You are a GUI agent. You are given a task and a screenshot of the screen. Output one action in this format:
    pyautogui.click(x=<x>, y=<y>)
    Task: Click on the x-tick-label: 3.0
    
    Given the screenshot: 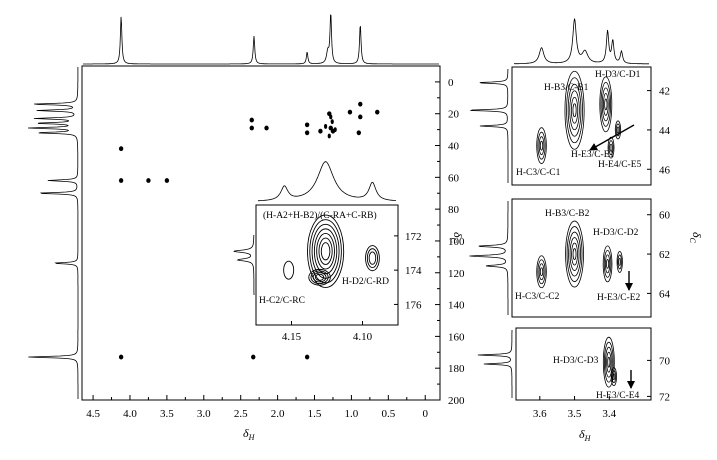 What is the action you would take?
    pyautogui.click(x=204, y=414)
    